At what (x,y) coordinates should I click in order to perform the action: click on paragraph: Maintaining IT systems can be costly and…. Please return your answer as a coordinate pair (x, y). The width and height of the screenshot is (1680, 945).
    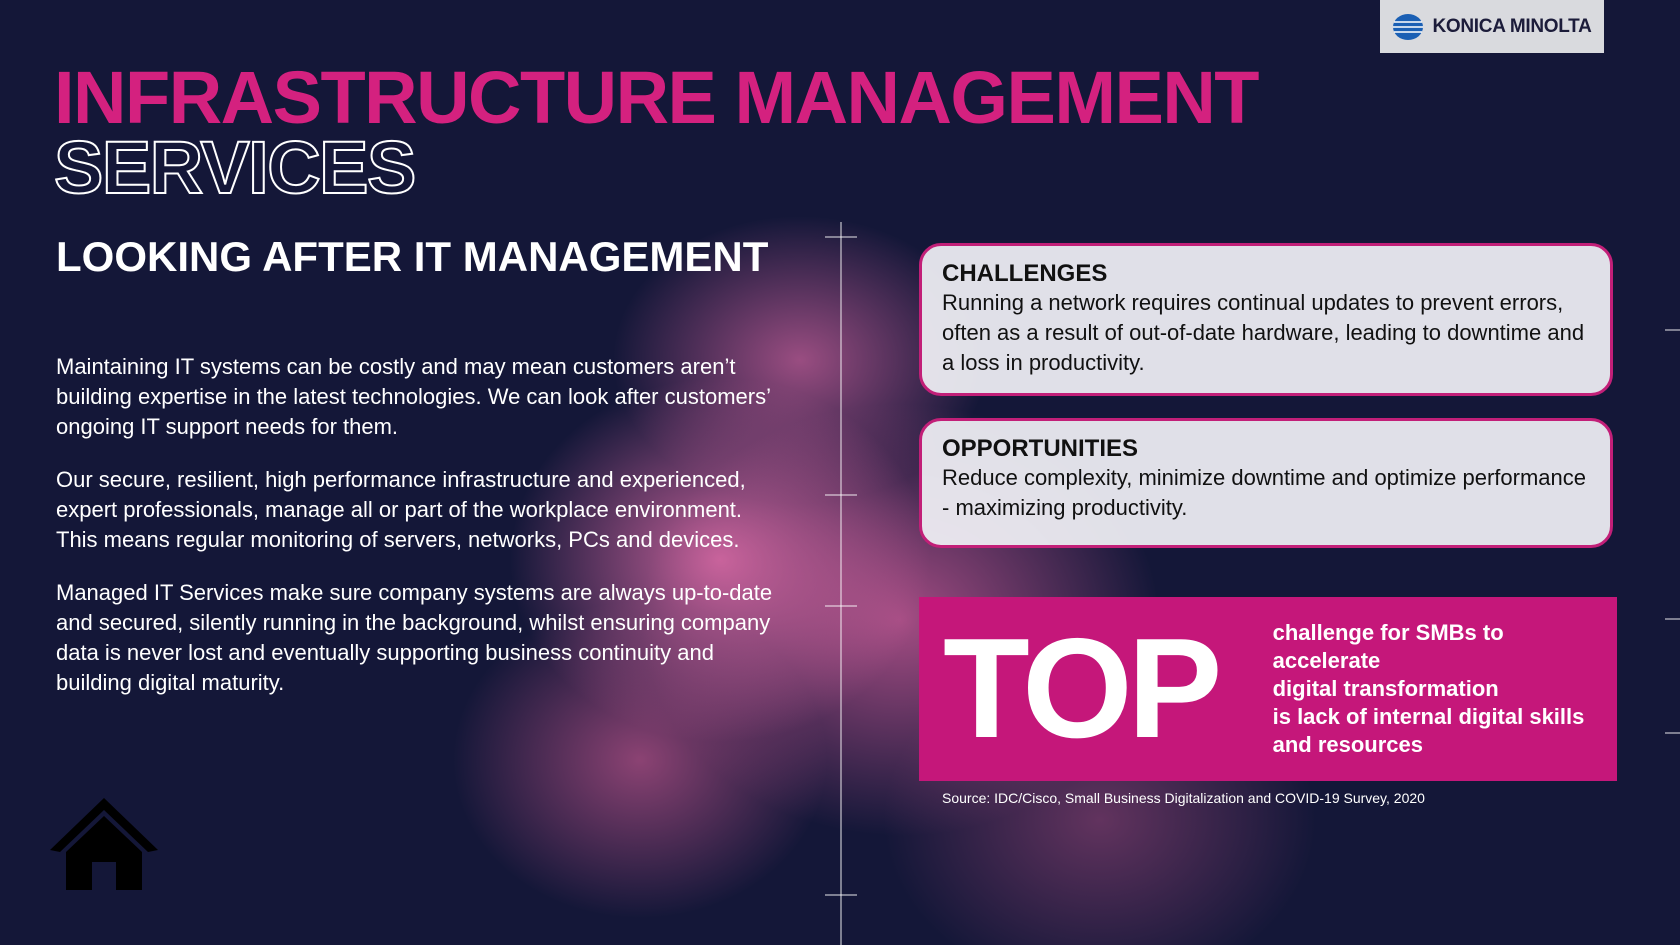
    Looking at the image, I should click on (413, 396).